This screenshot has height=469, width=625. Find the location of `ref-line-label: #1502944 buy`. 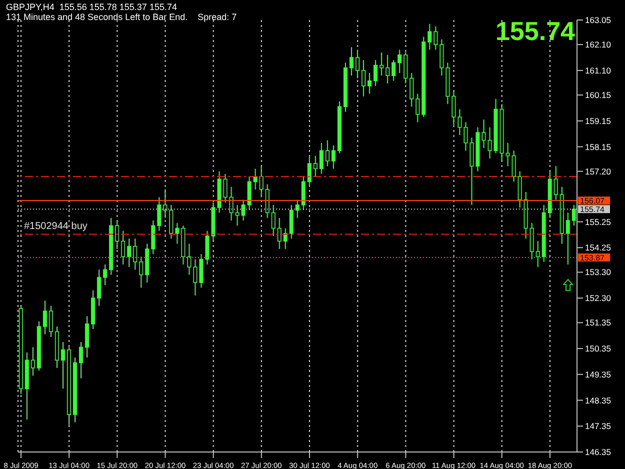

ref-line-label: #1502944 buy is located at coordinates (56, 226).